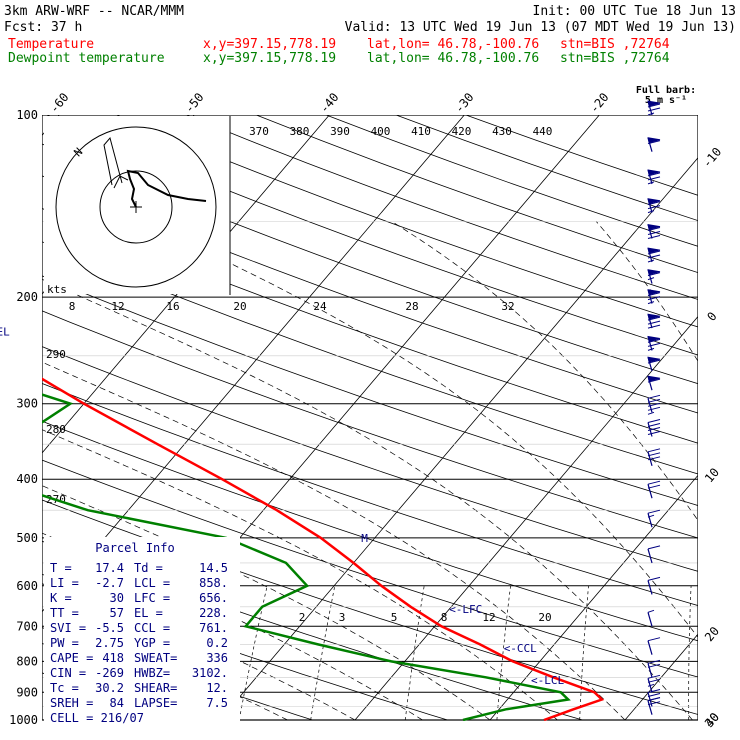  I want to click on parcel-param-label: LFC =, so click(152, 598).